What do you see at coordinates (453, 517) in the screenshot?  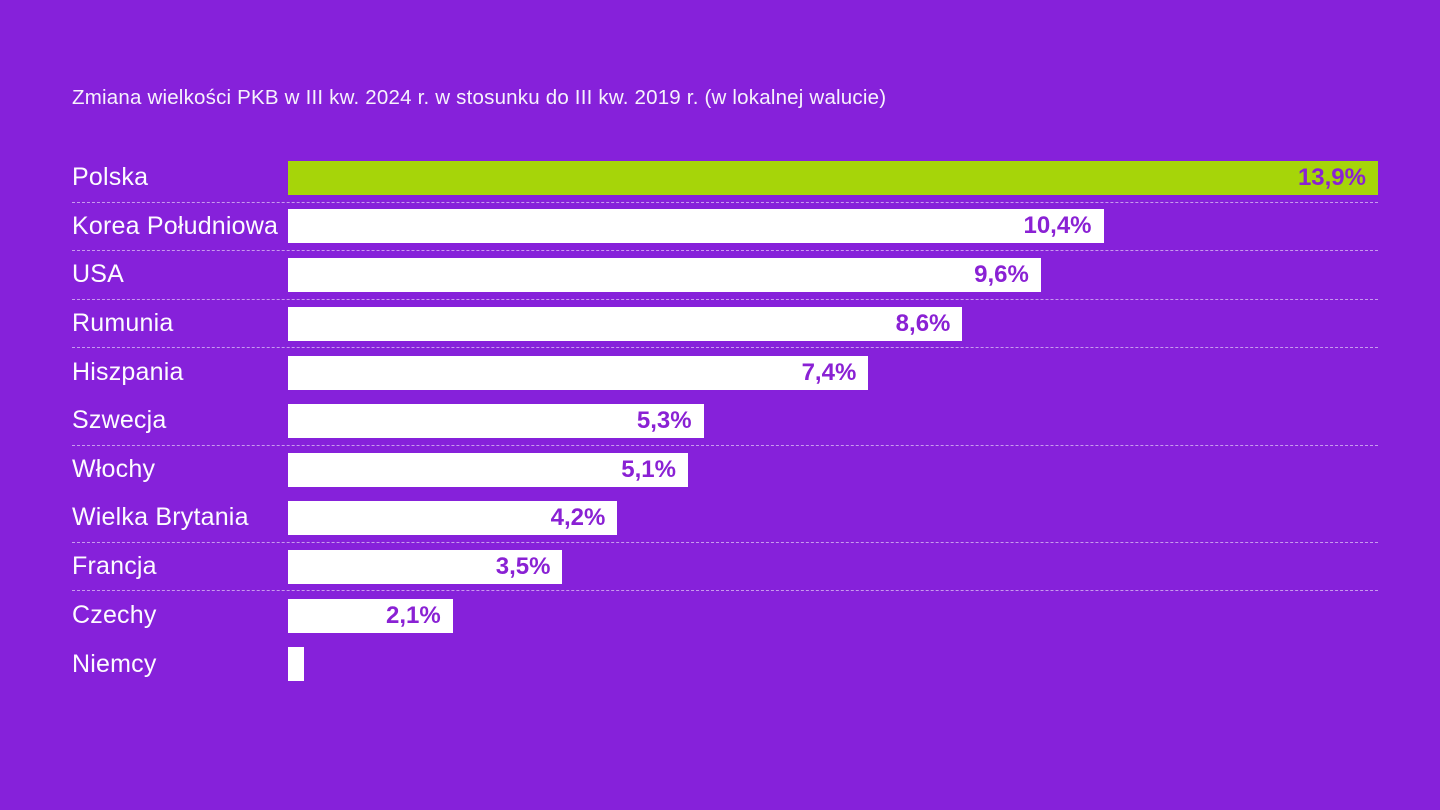 I see `bar: 4,2%` at bounding box center [453, 517].